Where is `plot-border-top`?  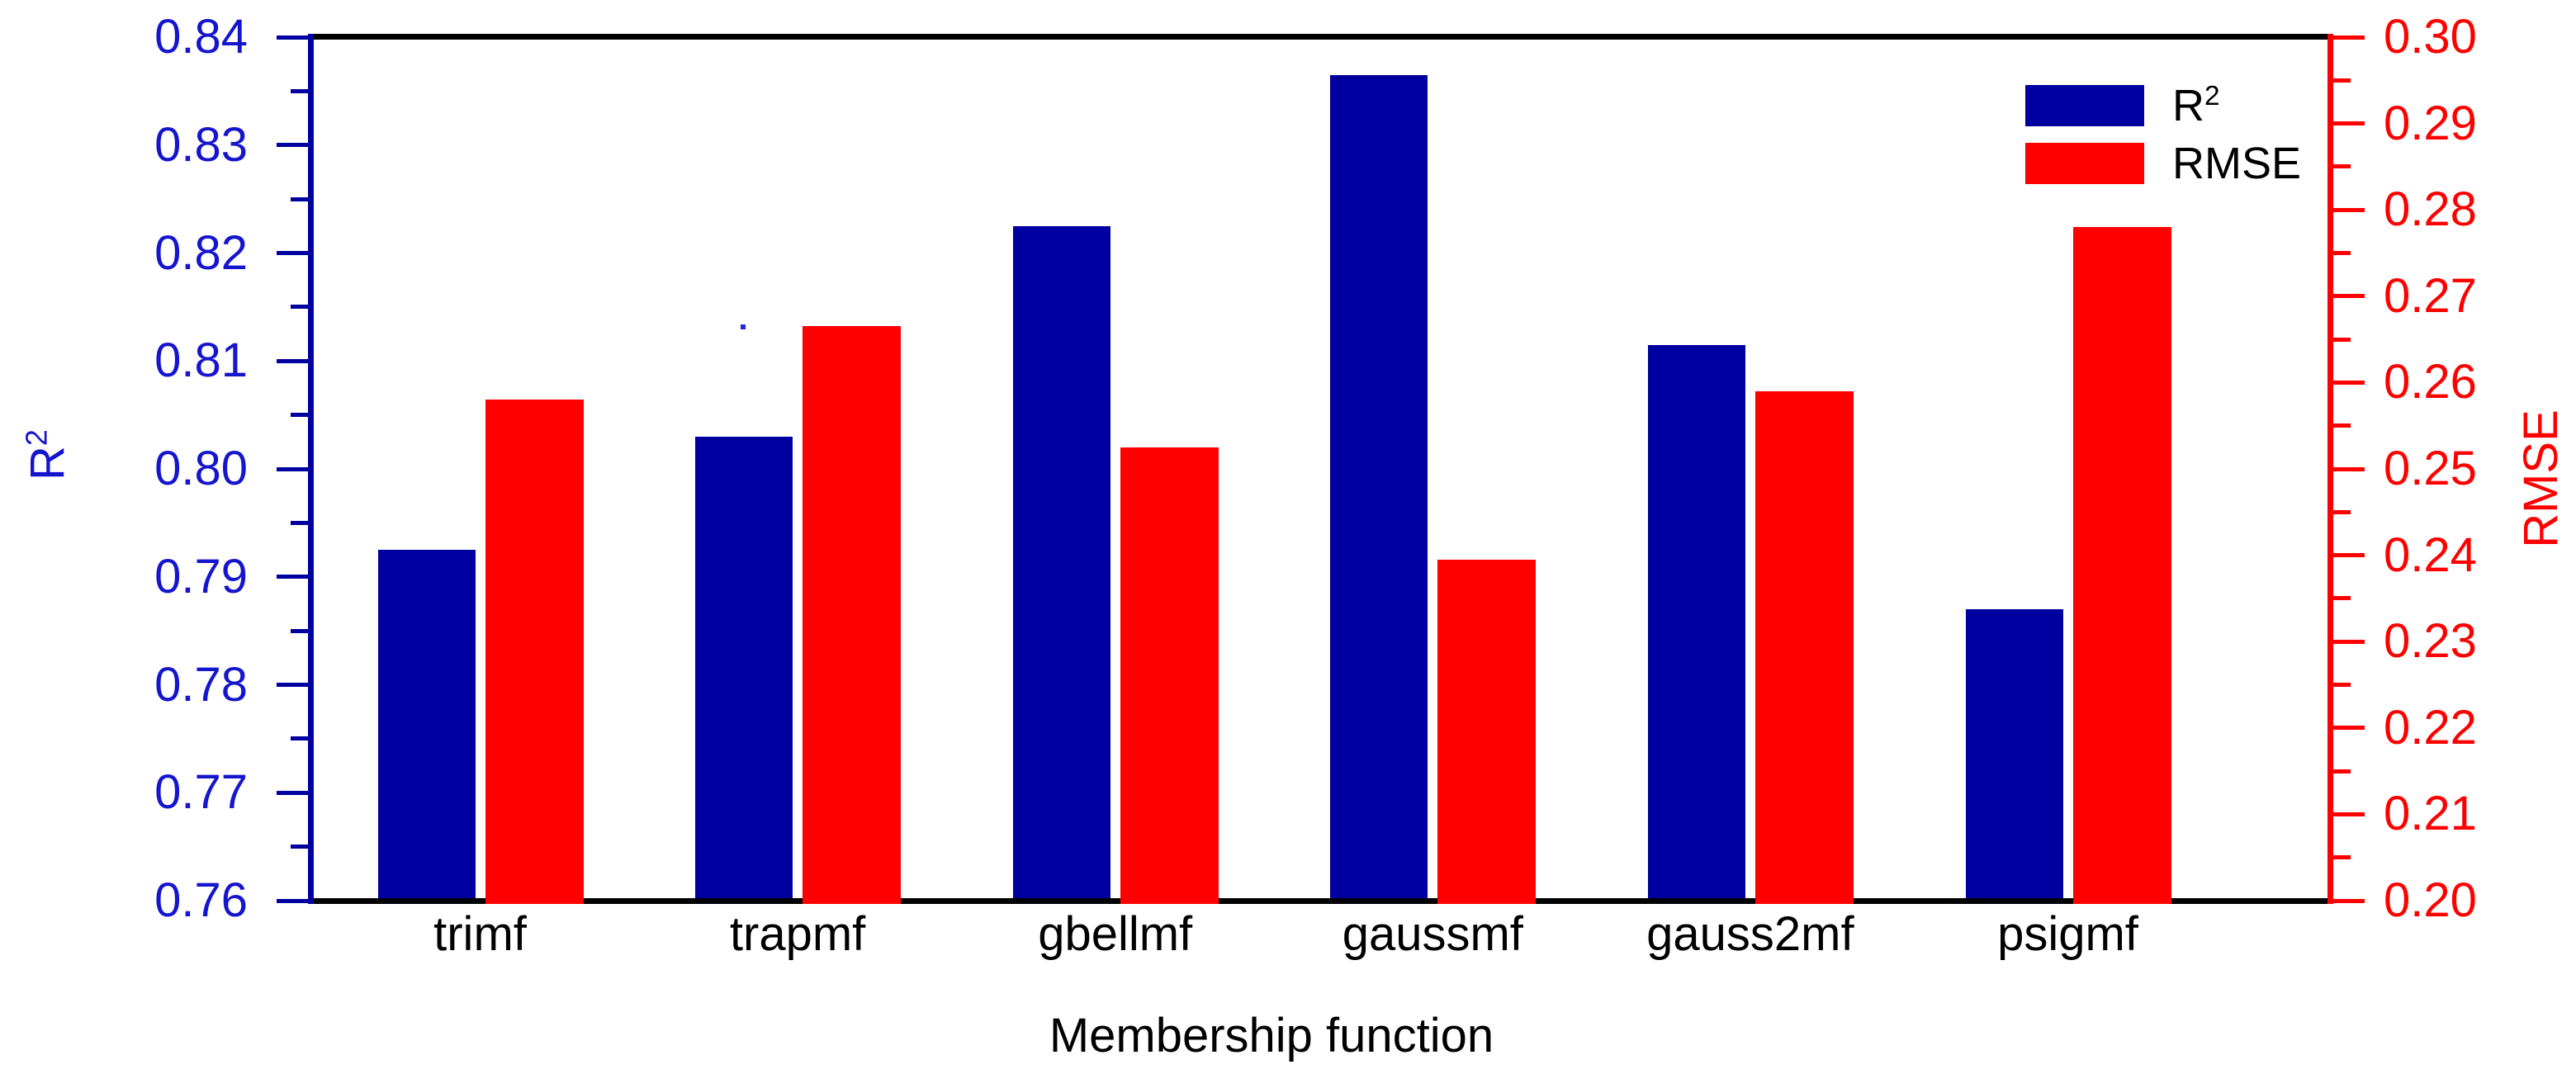 plot-border-top is located at coordinates (1320, 37).